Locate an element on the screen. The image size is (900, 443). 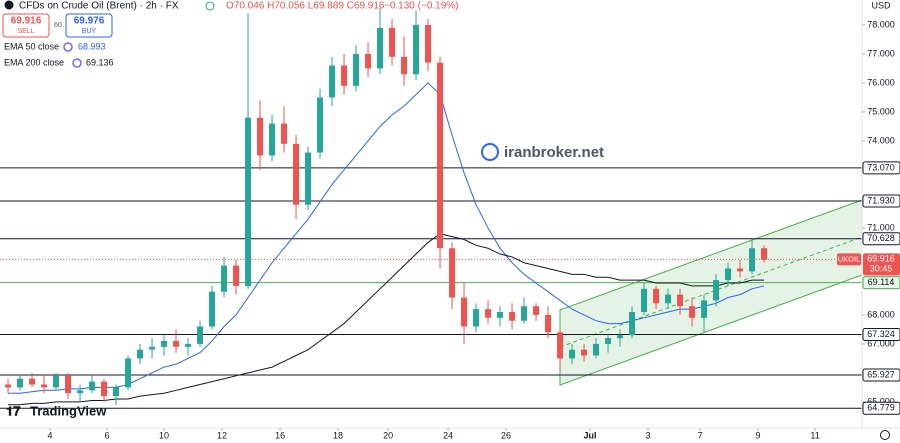
brand: TradingView is located at coordinates (68, 410).